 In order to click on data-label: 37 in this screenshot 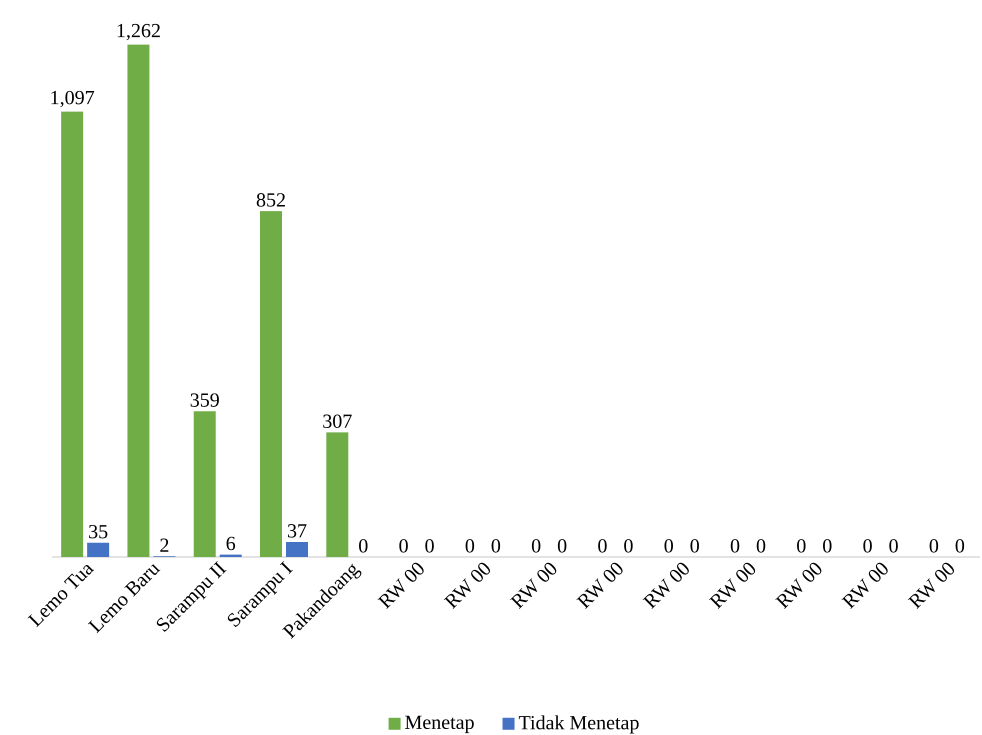, I will do `click(297, 531)`.